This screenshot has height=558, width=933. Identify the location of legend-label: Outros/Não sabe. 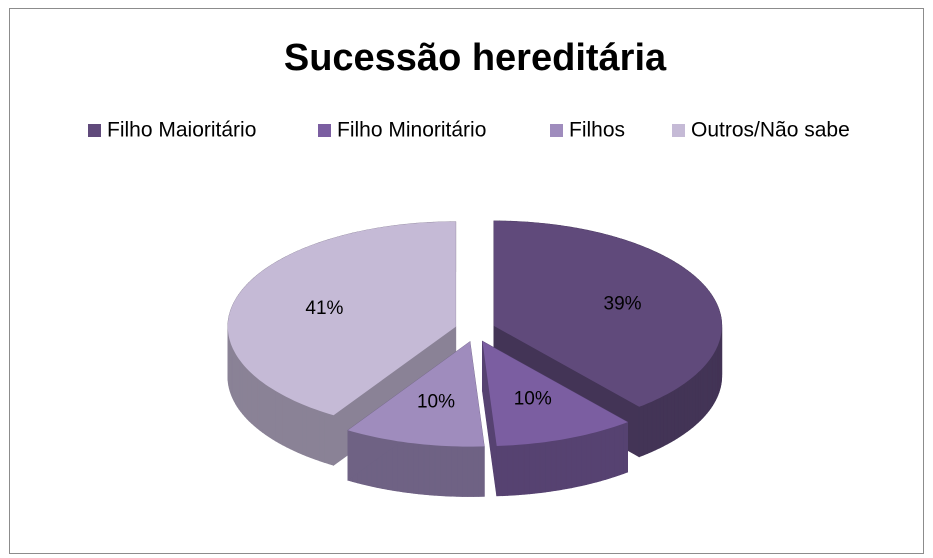
(770, 130).